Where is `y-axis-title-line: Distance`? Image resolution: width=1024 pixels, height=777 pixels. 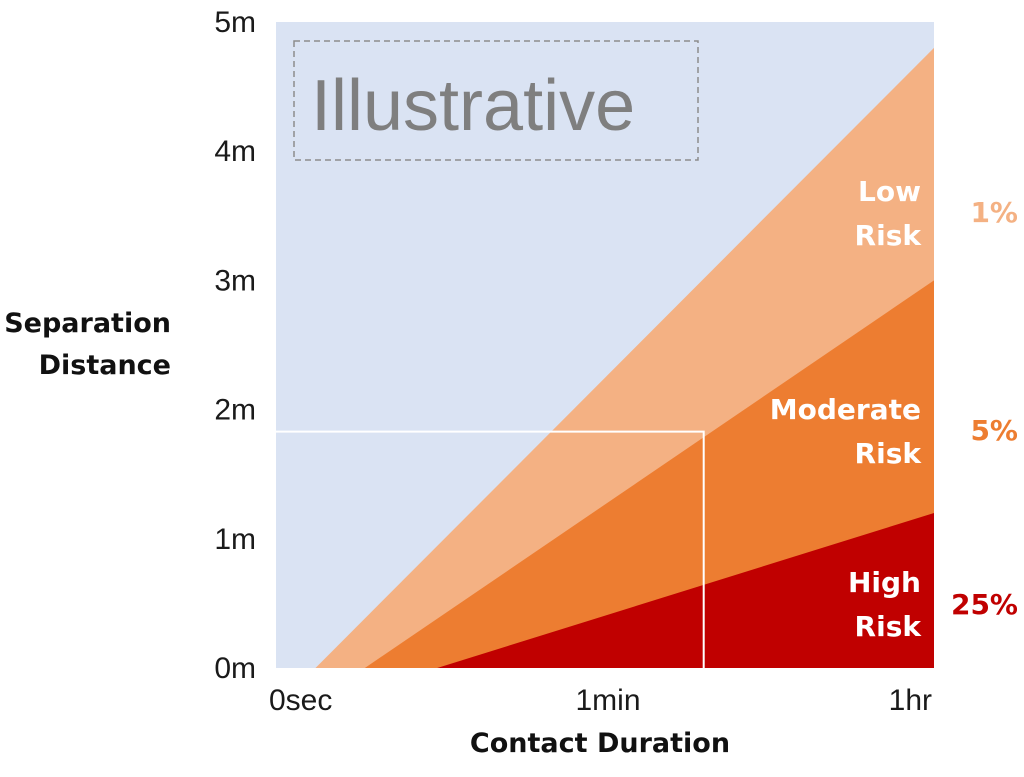
y-axis-title-line: Distance is located at coordinates (105, 365).